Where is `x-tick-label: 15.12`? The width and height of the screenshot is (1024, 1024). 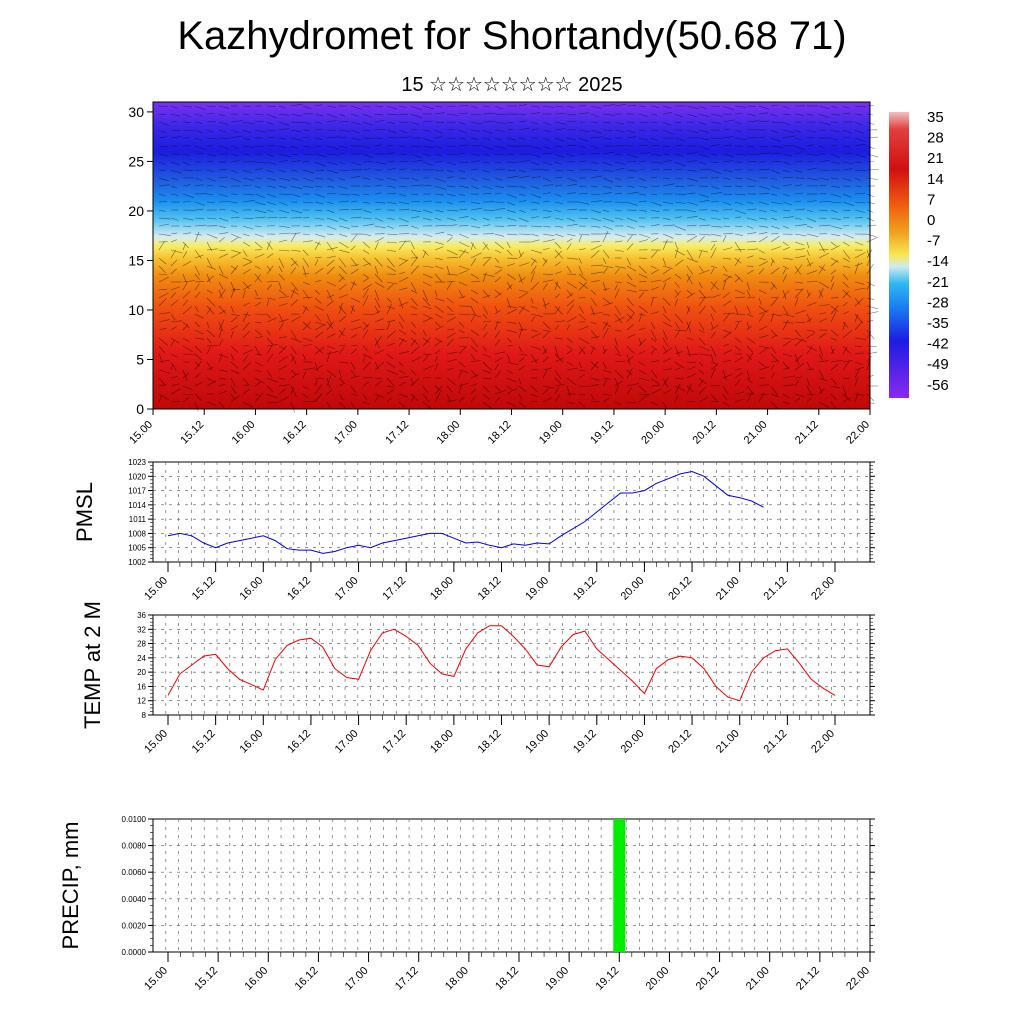
x-tick-label: 15.12 is located at coordinates (206, 979).